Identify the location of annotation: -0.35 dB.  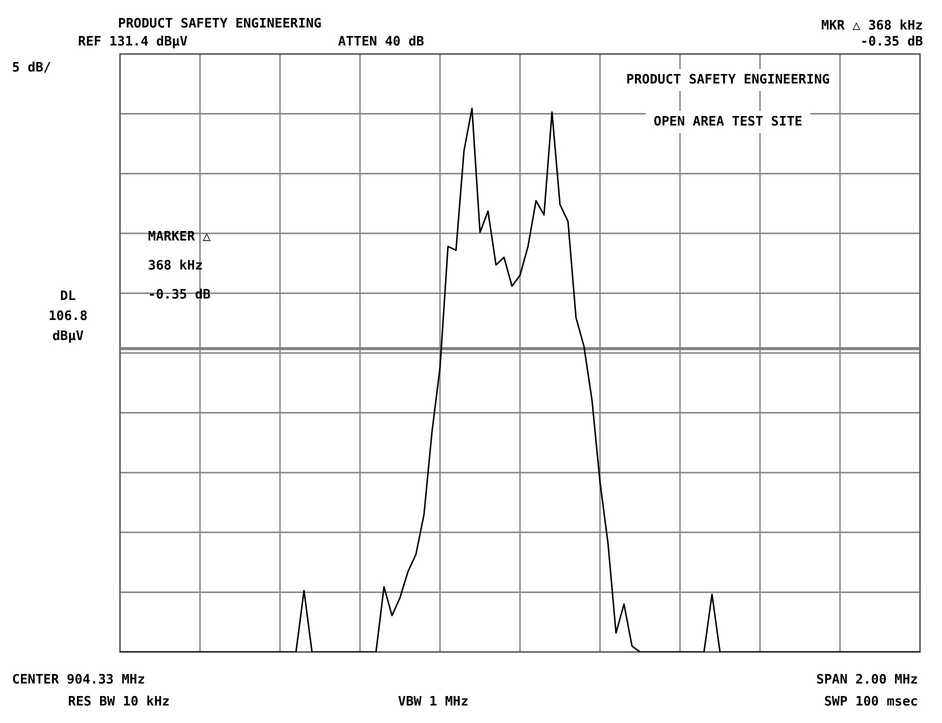
(179, 294).